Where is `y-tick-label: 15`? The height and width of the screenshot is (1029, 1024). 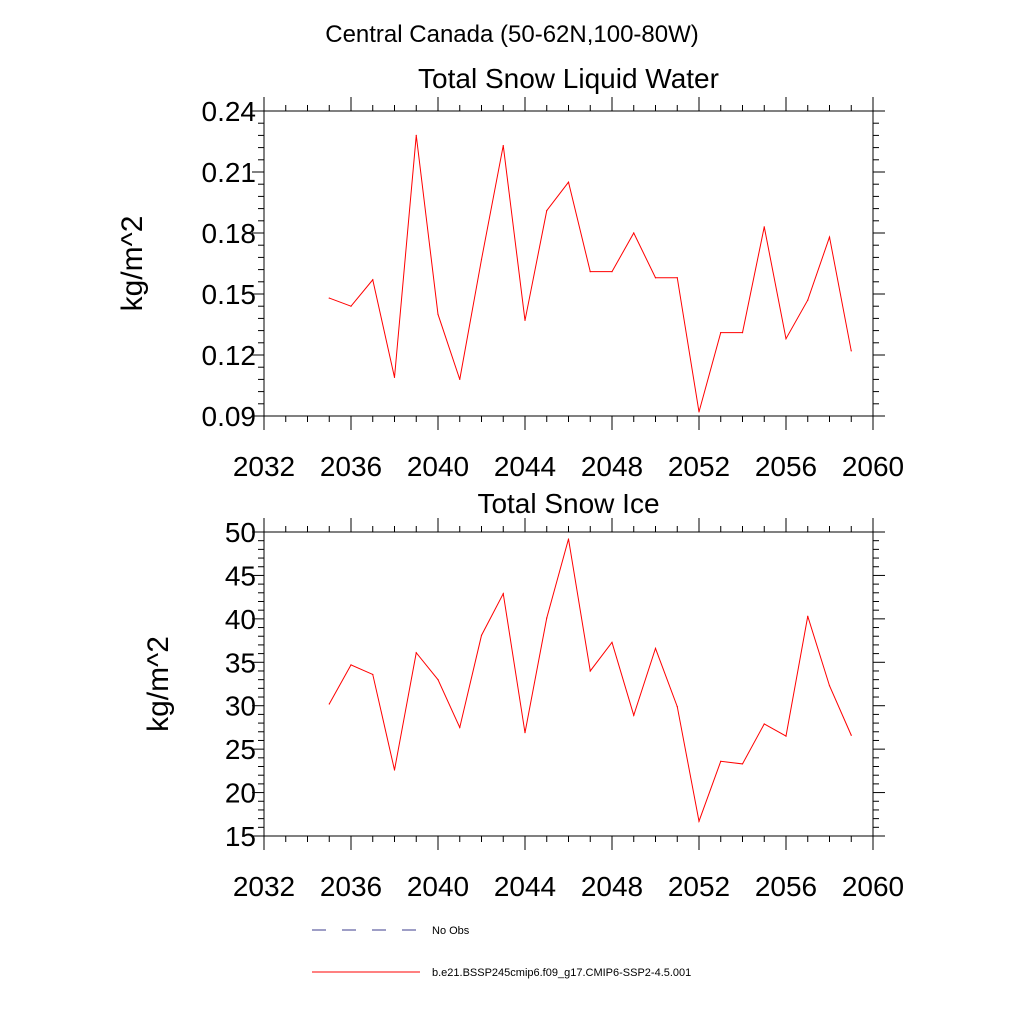 y-tick-label: 15 is located at coordinates (240, 836).